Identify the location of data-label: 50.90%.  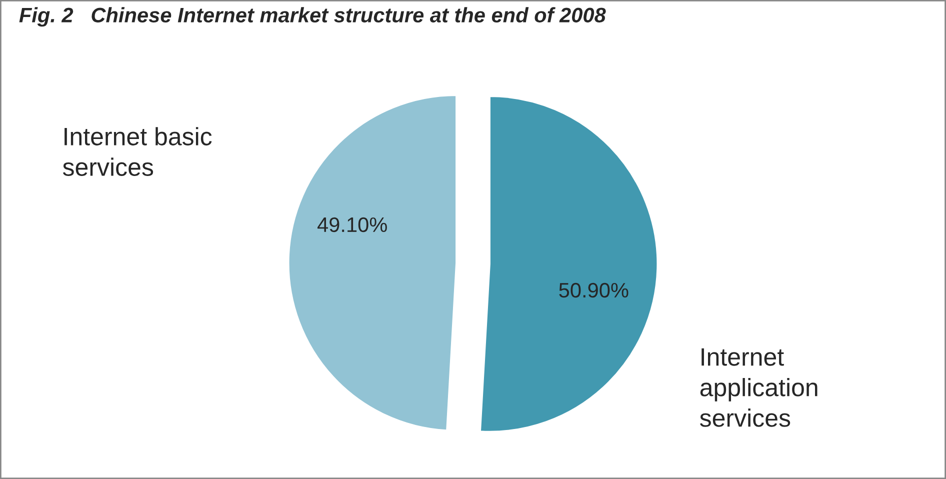
(593, 290).